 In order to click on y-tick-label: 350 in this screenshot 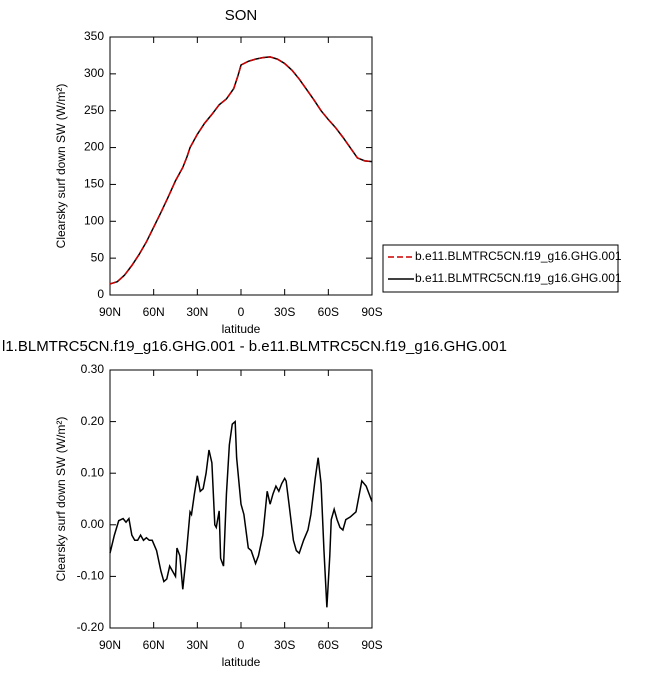, I will do `click(94, 36)`.